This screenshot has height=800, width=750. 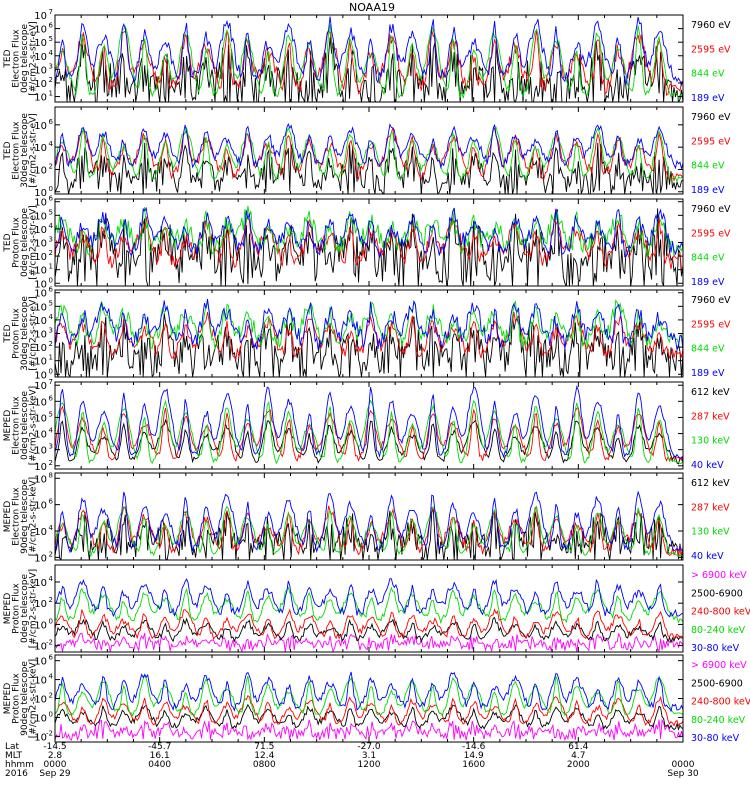 I want to click on x-tick-label: 0000, so click(x=55, y=765).